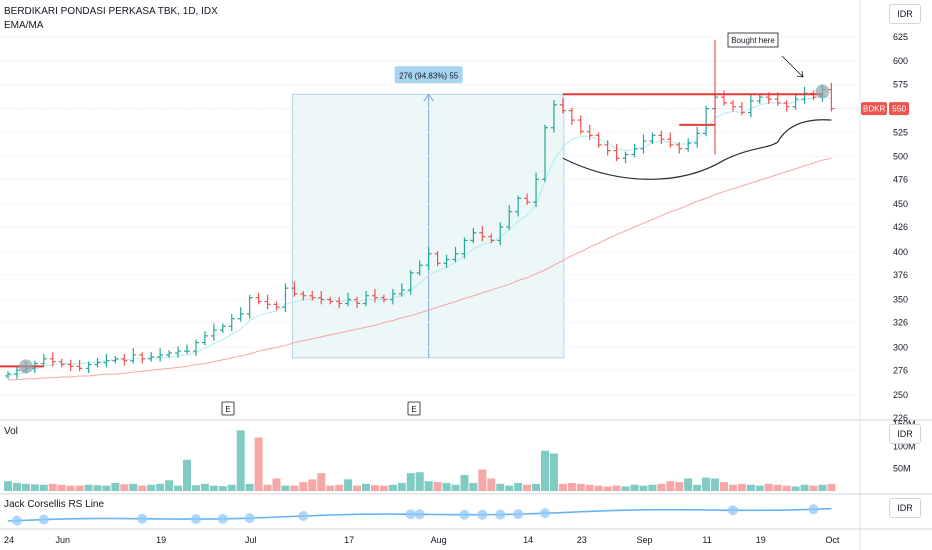  I want to click on cup-curve, so click(697, 149).